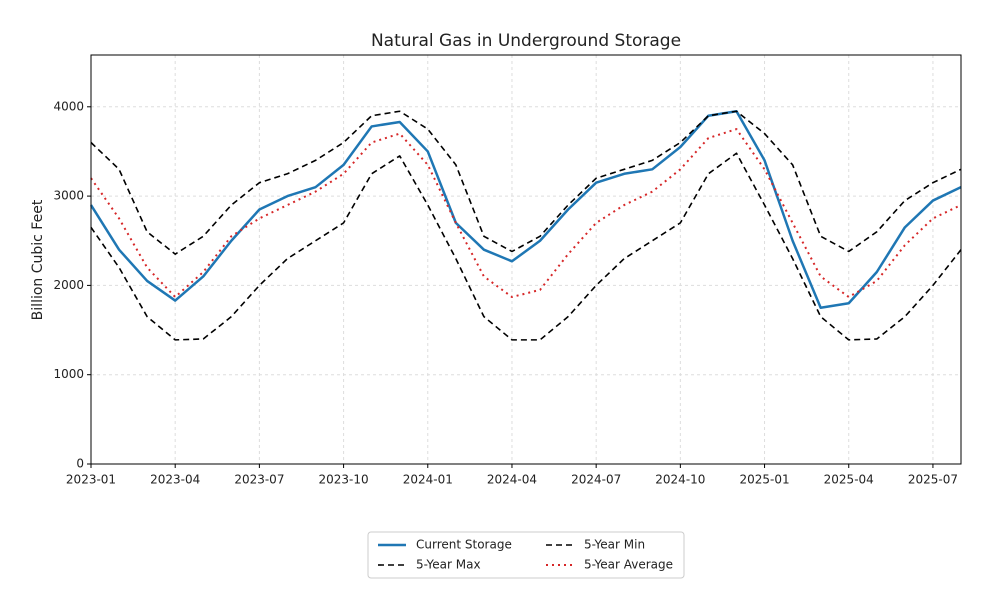 This screenshot has height=610, width=1000. Describe the element at coordinates (259, 480) in the screenshot. I see `x-tick-label: 2023-07` at that location.